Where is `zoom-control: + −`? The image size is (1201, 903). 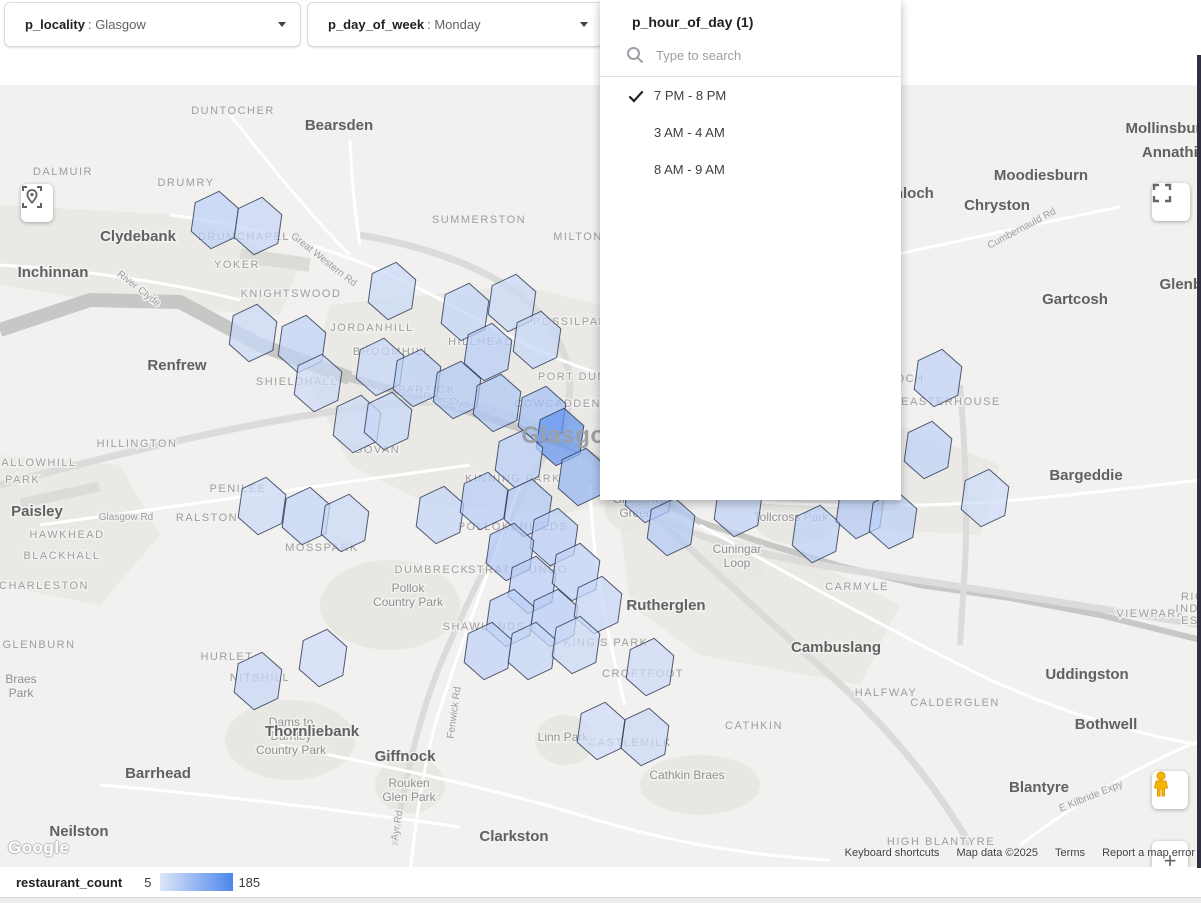 zoom-control: + − is located at coordinates (1170, 854).